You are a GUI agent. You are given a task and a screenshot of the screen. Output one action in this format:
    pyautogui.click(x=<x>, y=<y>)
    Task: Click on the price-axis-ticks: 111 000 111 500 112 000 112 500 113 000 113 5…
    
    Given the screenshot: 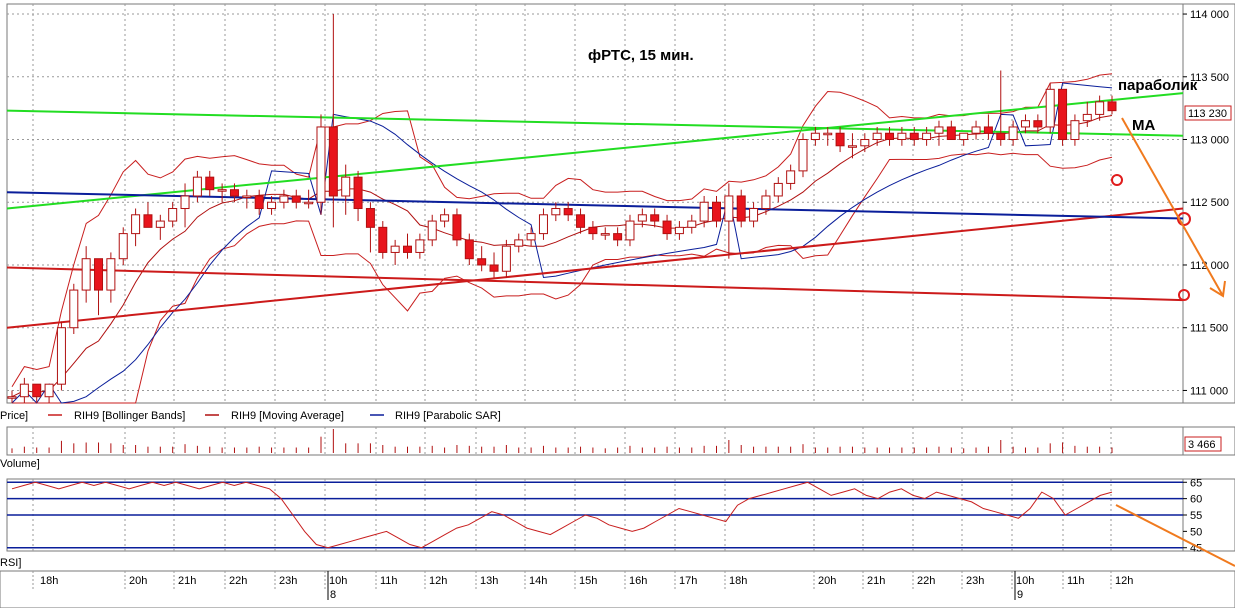 What is the action you would take?
    pyautogui.click(x=1206, y=203)
    